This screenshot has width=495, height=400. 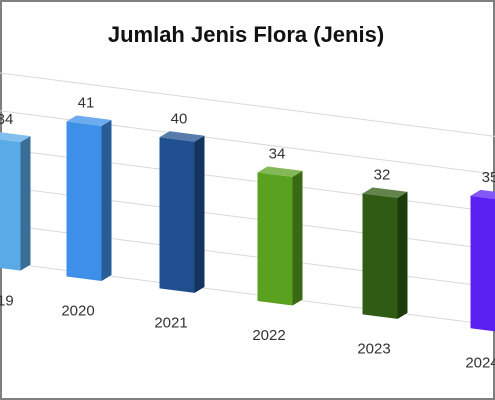 What do you see at coordinates (86, 103) in the screenshot?
I see `value-label: 41` at bounding box center [86, 103].